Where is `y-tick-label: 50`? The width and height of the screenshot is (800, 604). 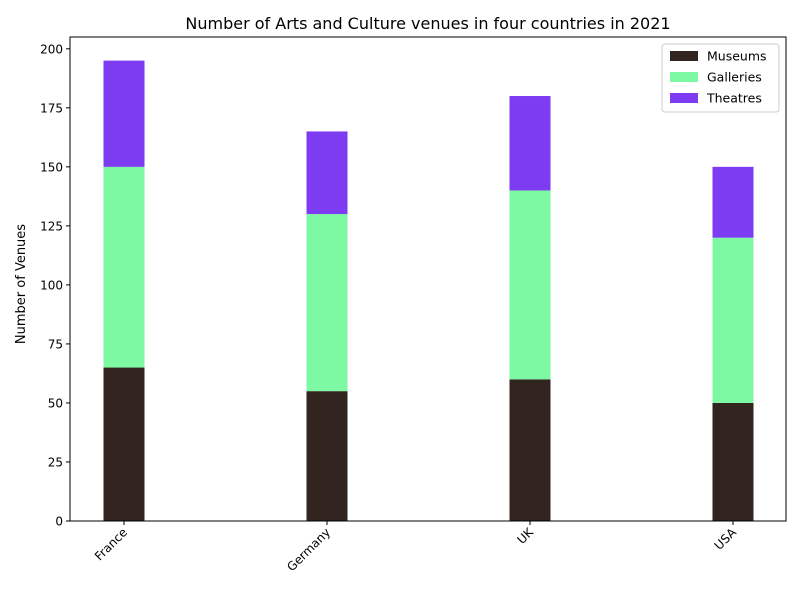
y-tick-label: 50 is located at coordinates (55, 403).